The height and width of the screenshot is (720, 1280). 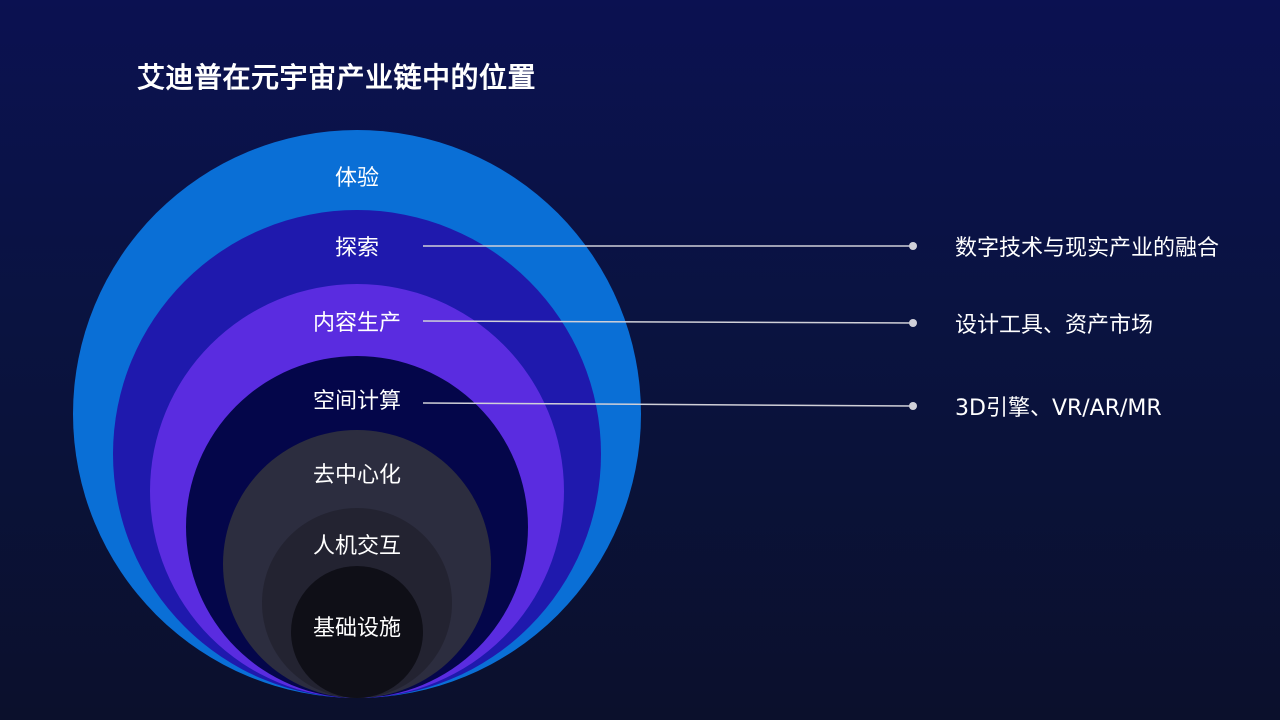 I want to click on layer-label-creator-economy: 内容生产, so click(x=357, y=323).